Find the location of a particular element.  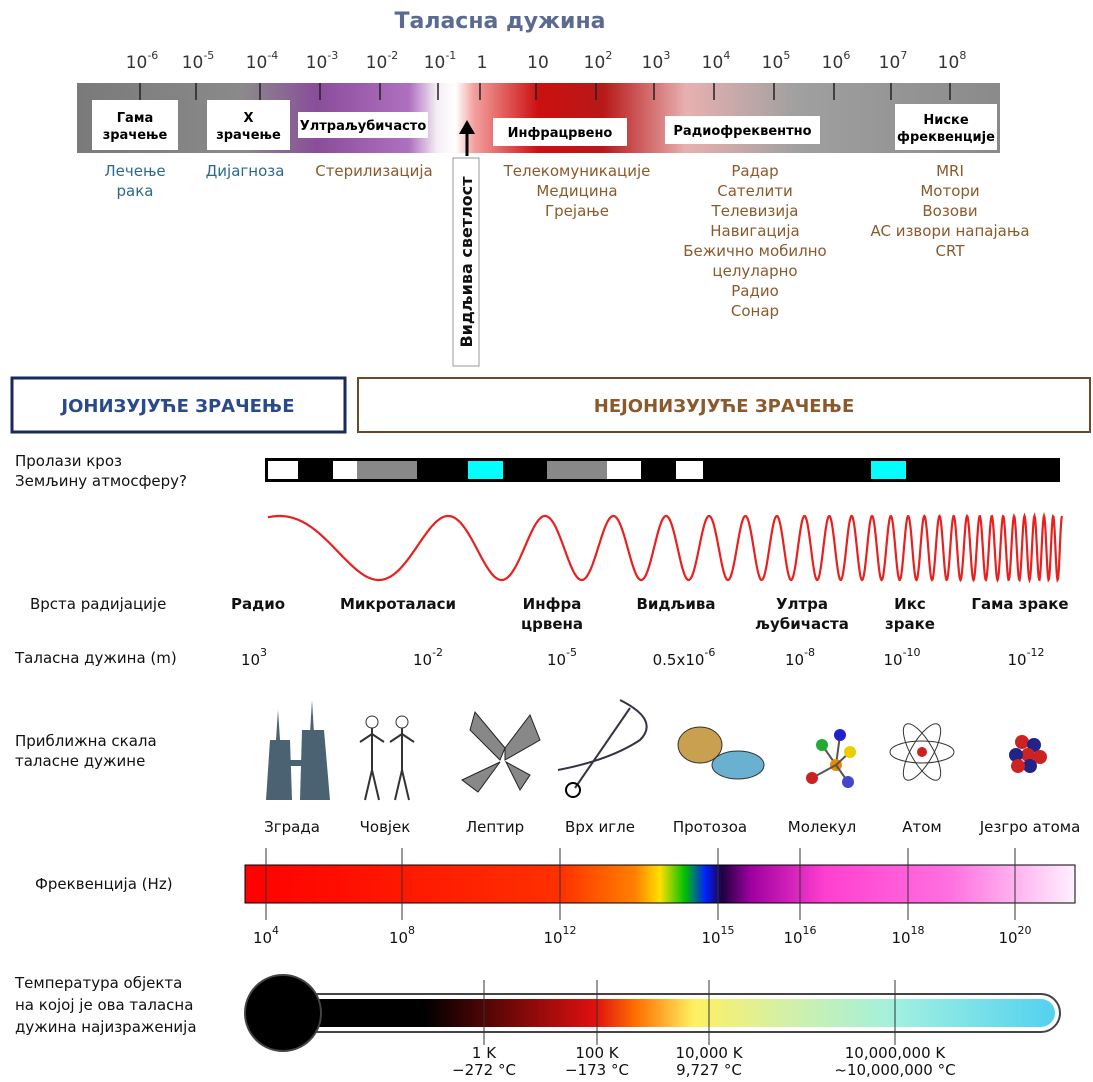

wavelength-value-exp: 3 is located at coordinates (263, 652).